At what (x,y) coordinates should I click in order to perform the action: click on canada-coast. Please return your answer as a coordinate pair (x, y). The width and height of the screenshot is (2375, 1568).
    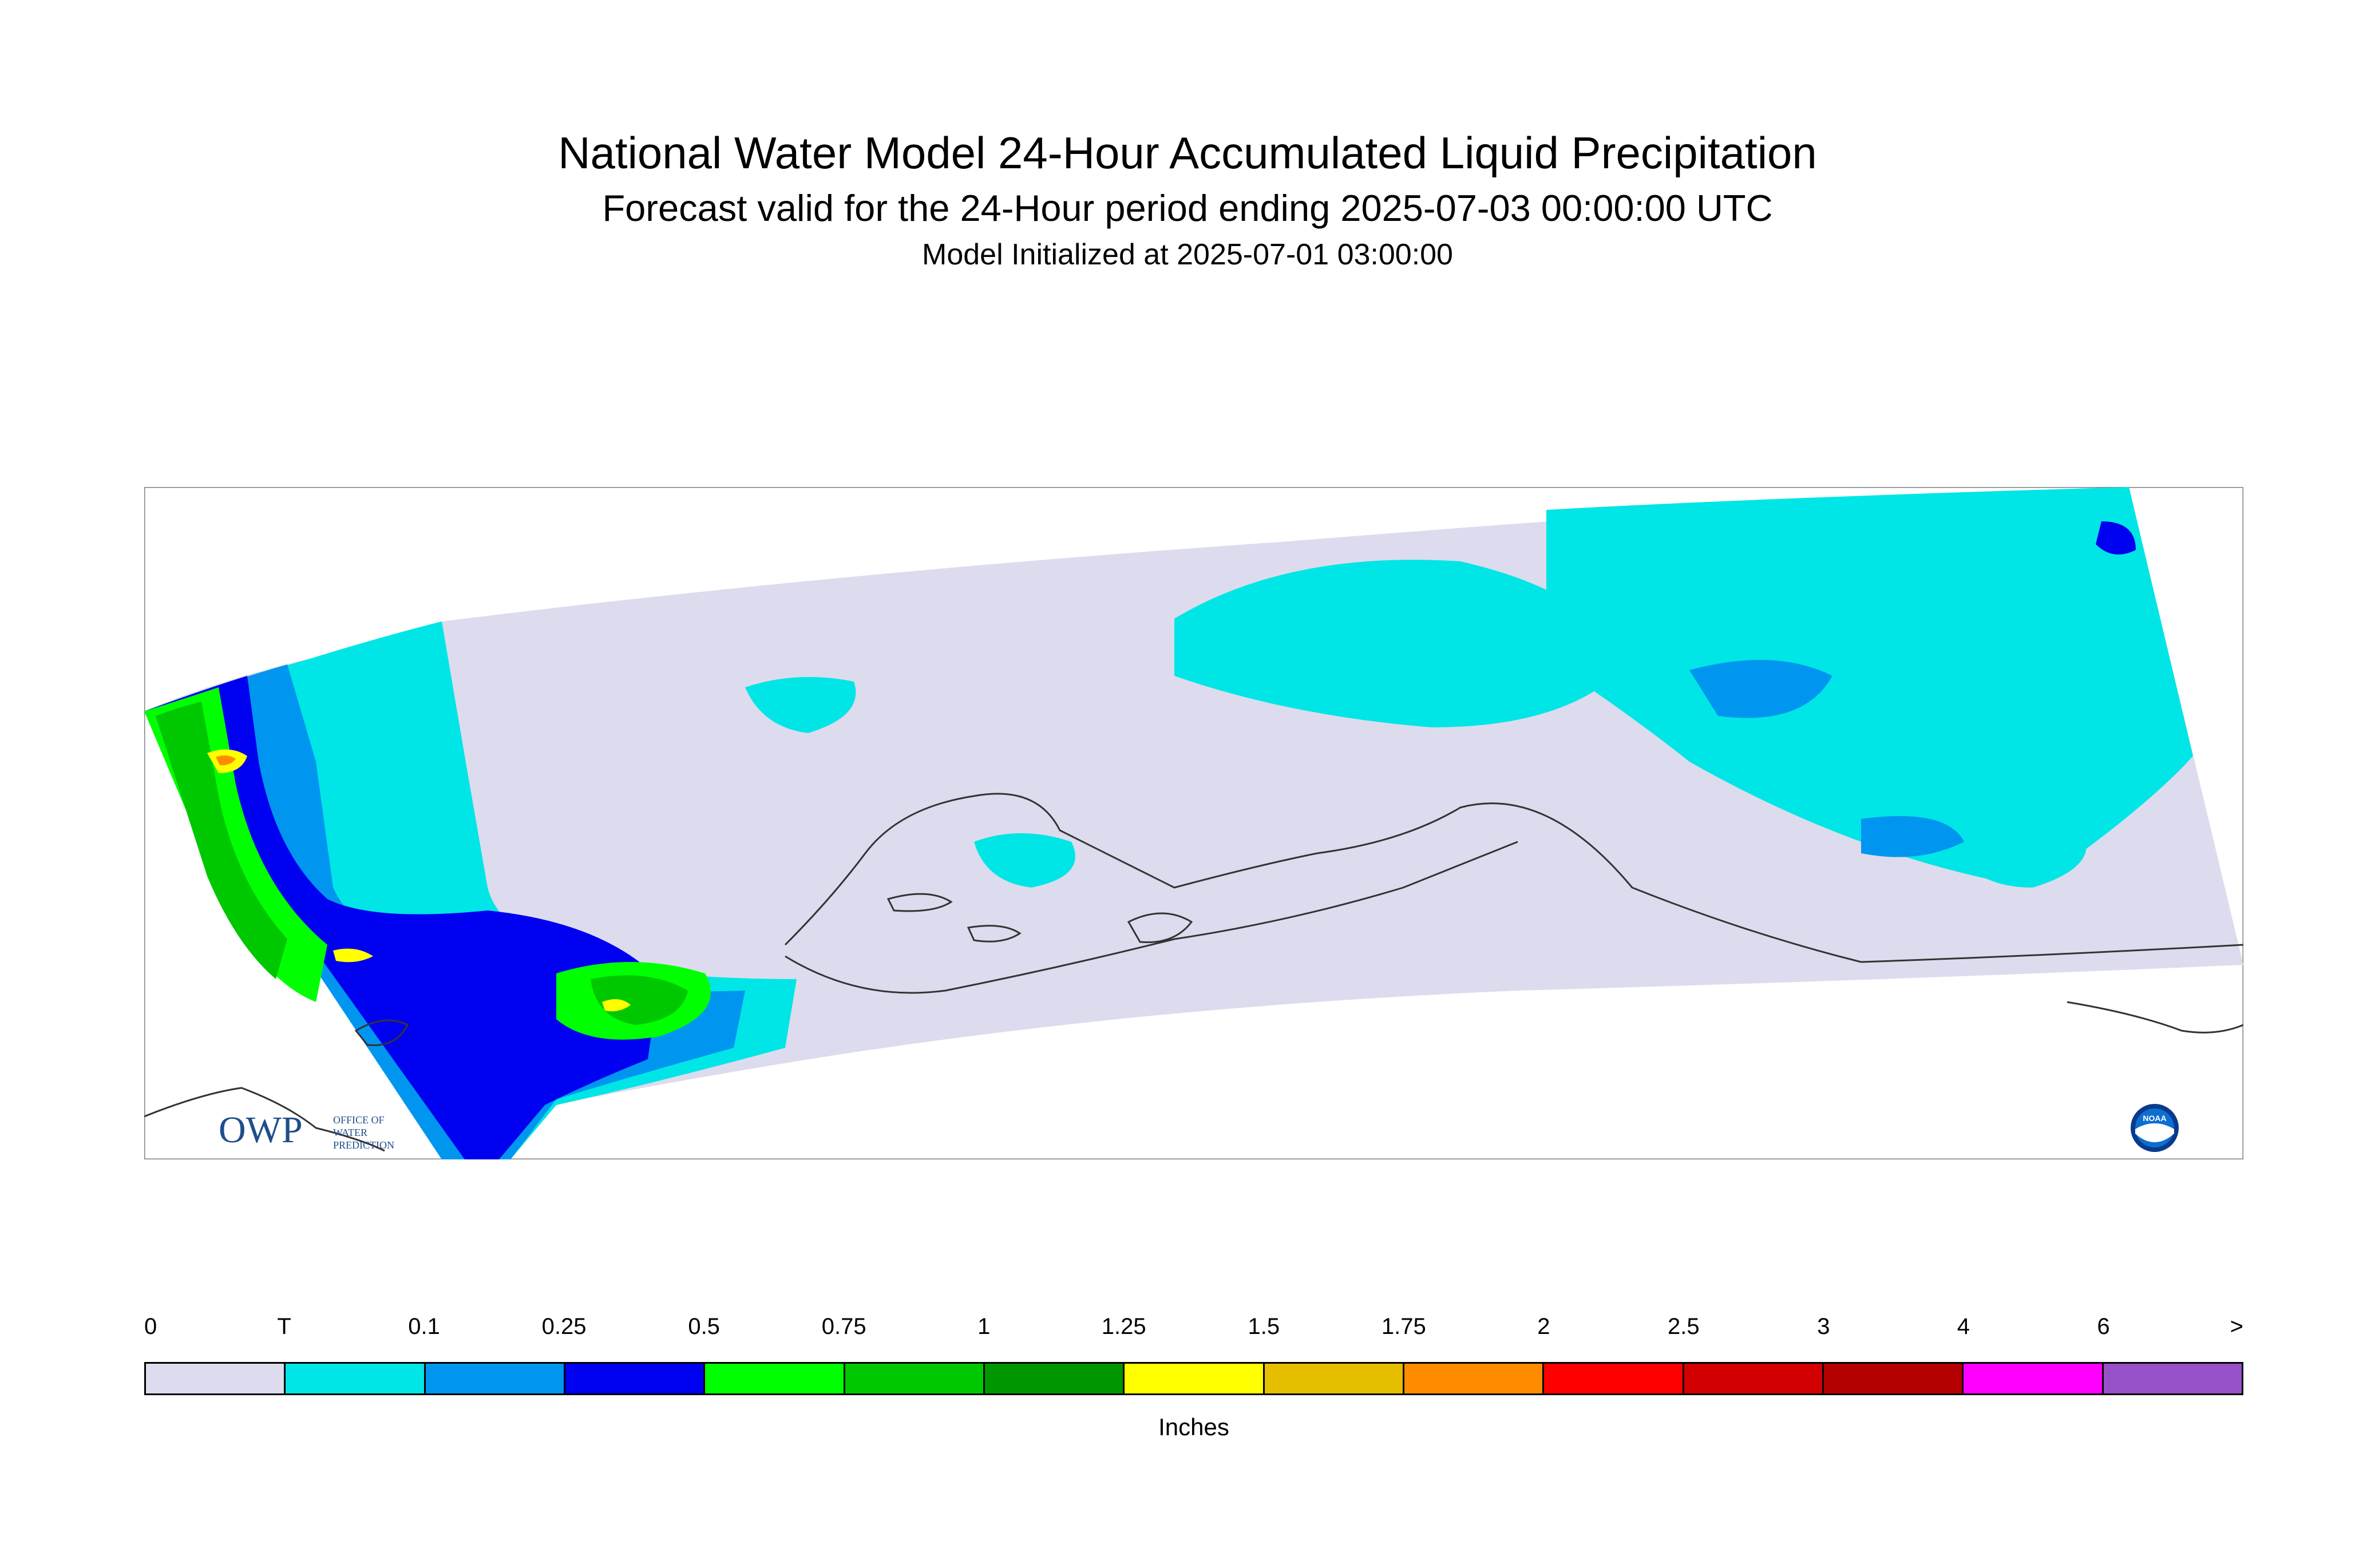
    Looking at the image, I should click on (2155, 1017).